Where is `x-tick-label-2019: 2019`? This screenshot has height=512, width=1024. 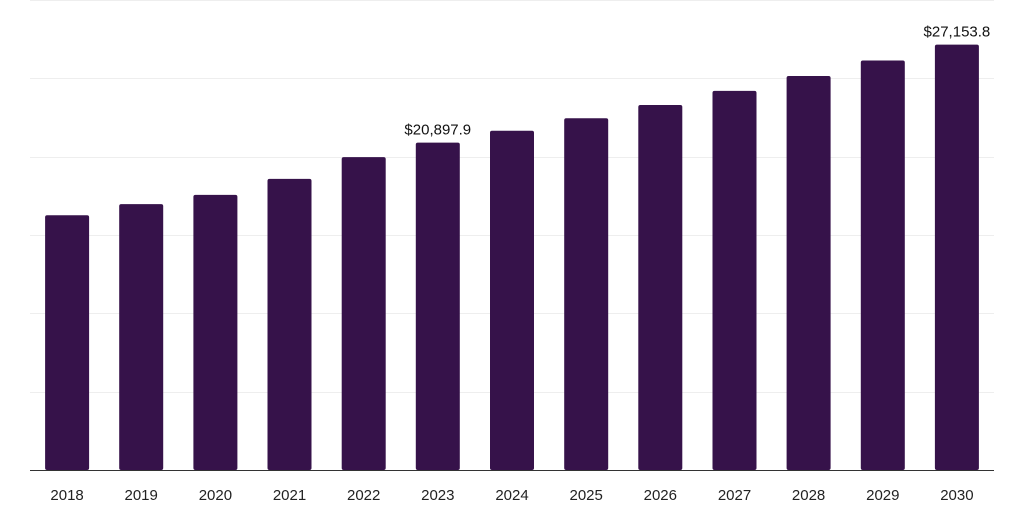 x-tick-label-2019: 2019 is located at coordinates (141, 495).